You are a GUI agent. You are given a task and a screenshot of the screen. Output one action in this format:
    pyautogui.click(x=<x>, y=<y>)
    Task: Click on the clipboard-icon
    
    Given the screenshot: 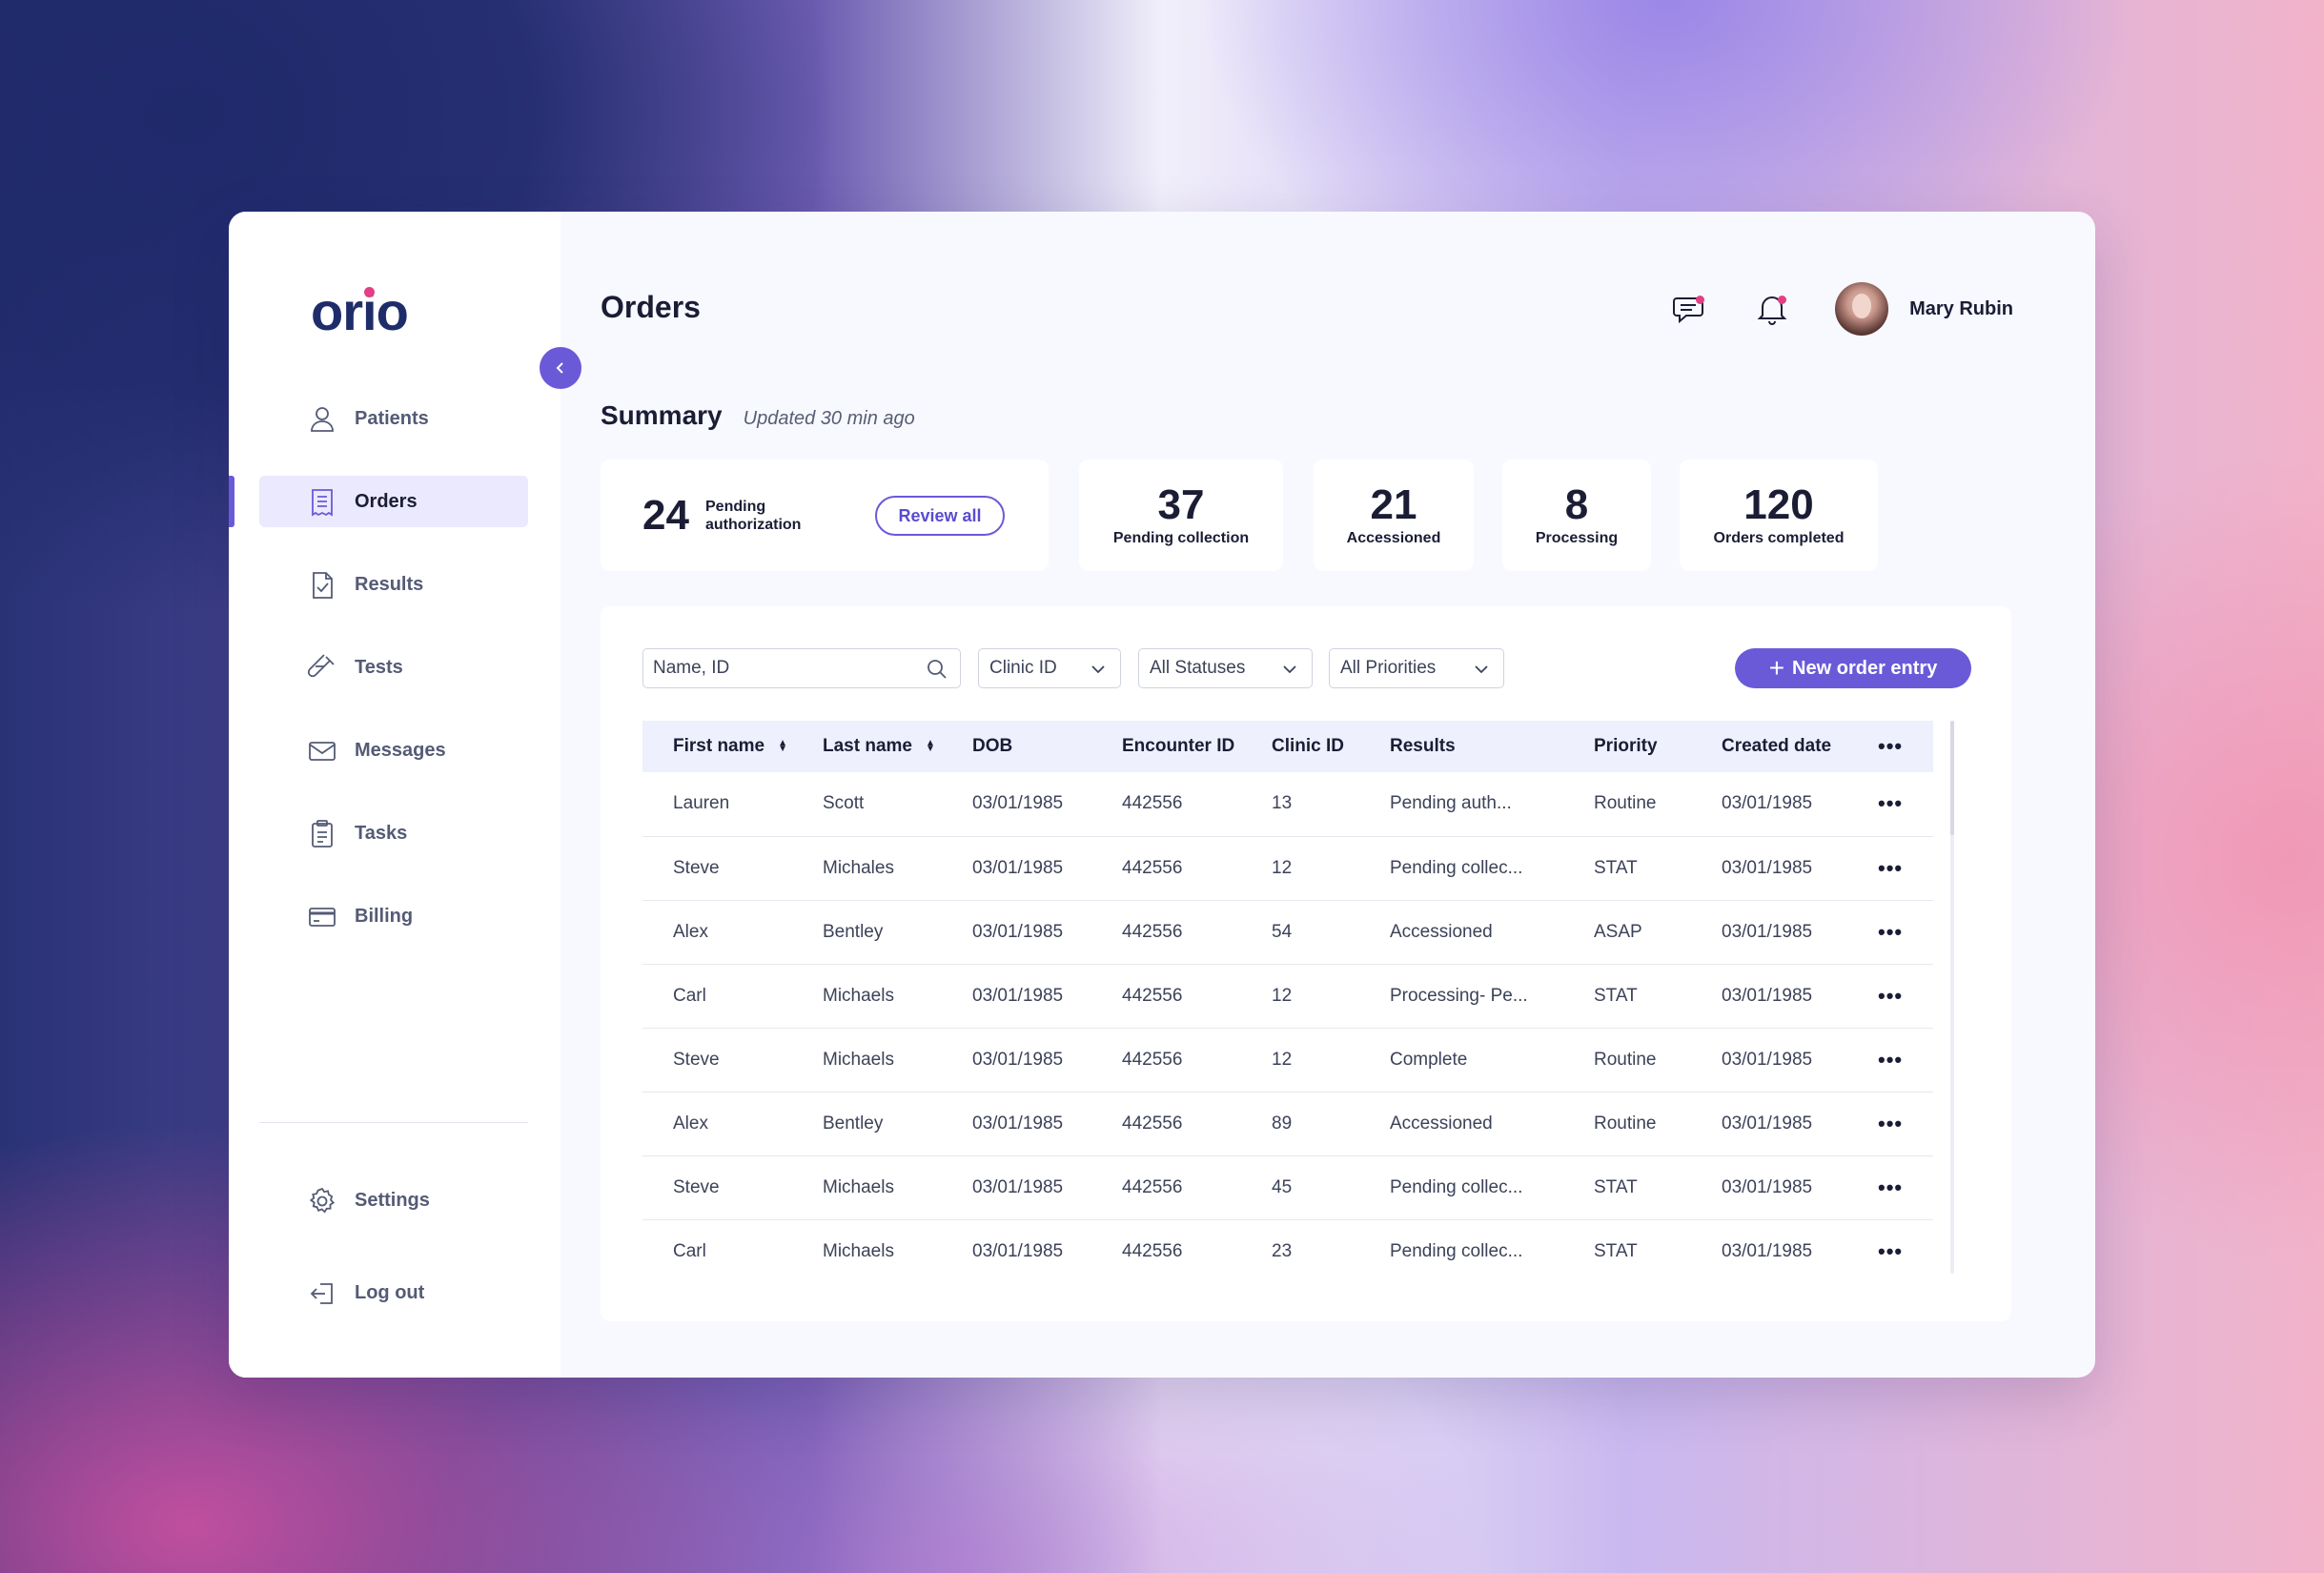 What is the action you would take?
    pyautogui.click(x=322, y=834)
    